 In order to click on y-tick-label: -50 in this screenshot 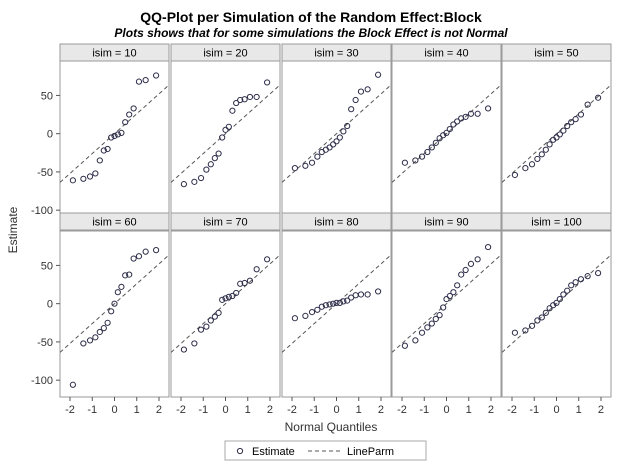, I will do `click(45, 343)`.